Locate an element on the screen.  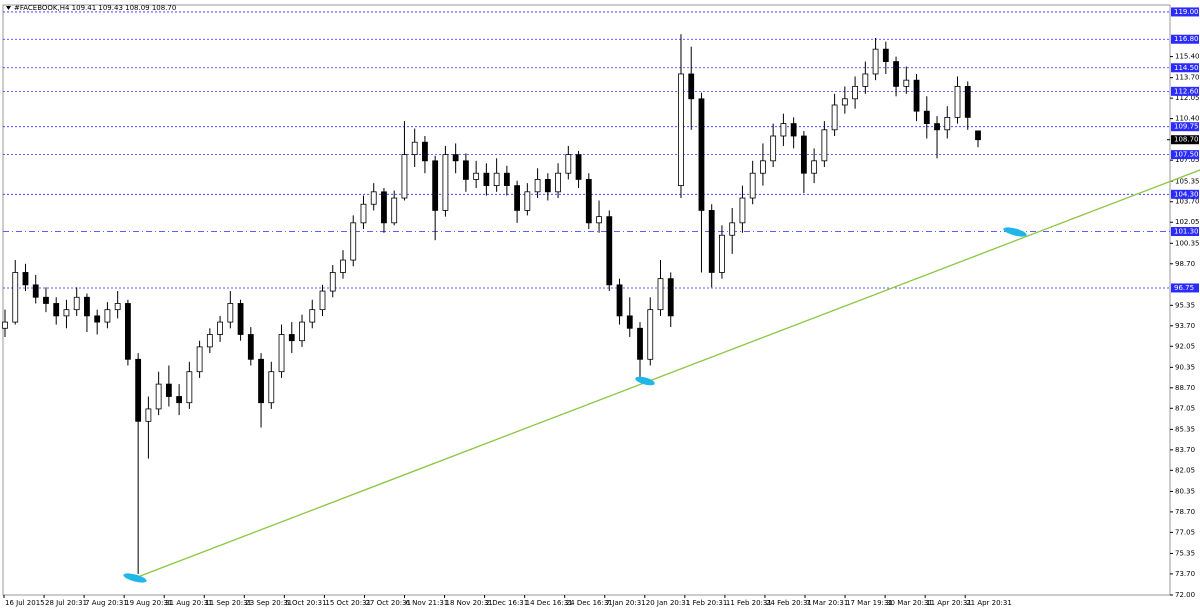
y-tick-label: 87.05 is located at coordinates (1185, 408).